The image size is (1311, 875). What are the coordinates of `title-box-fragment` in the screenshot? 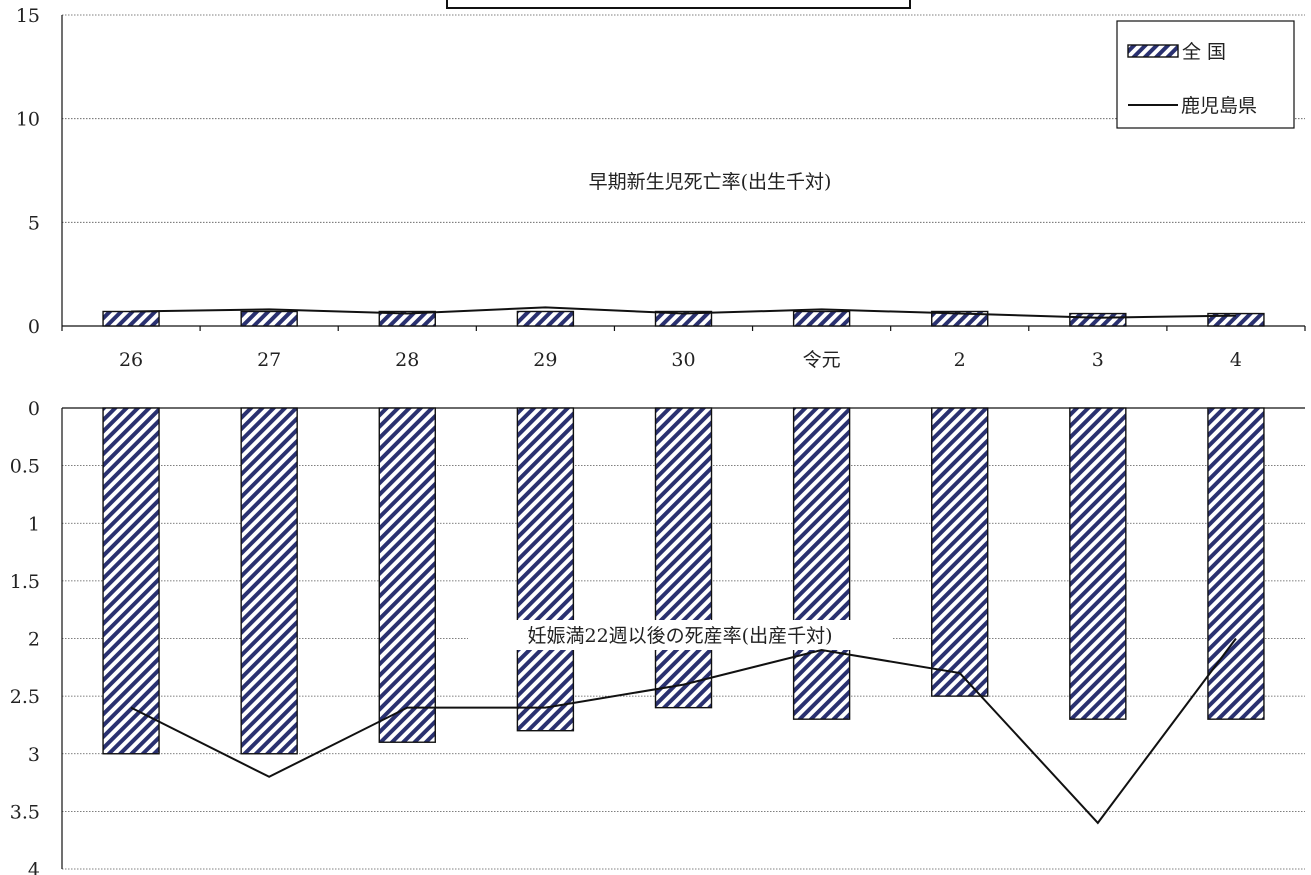 It's located at (678, 4).